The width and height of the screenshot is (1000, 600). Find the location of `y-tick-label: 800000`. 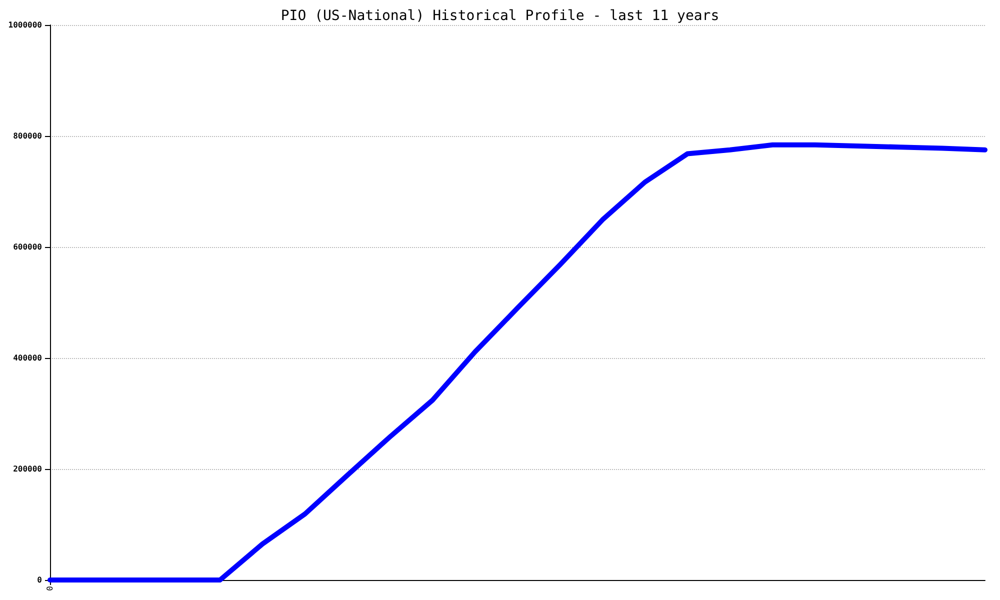

y-tick-label: 800000 is located at coordinates (27, 136).